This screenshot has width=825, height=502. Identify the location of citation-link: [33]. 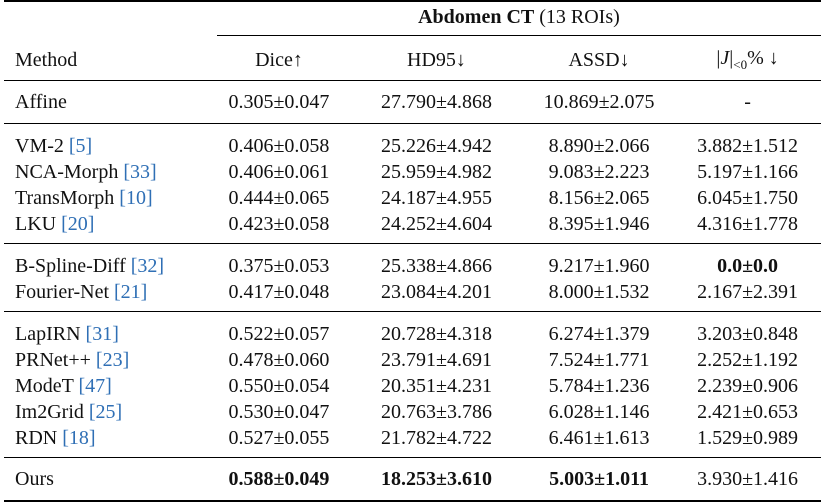
(140, 171).